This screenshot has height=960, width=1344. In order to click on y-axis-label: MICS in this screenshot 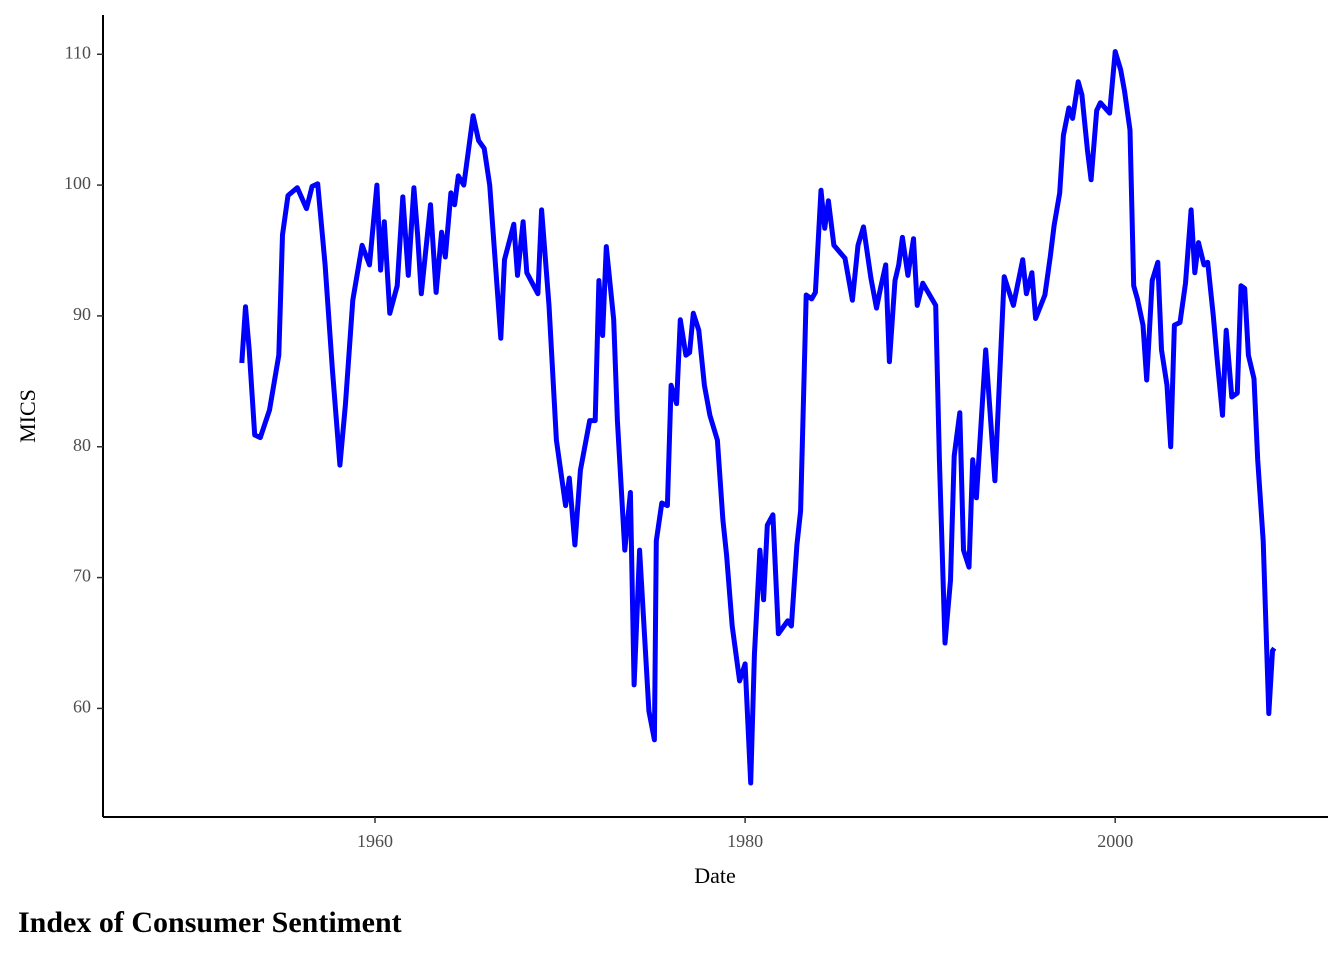, I will do `click(27, 416)`.